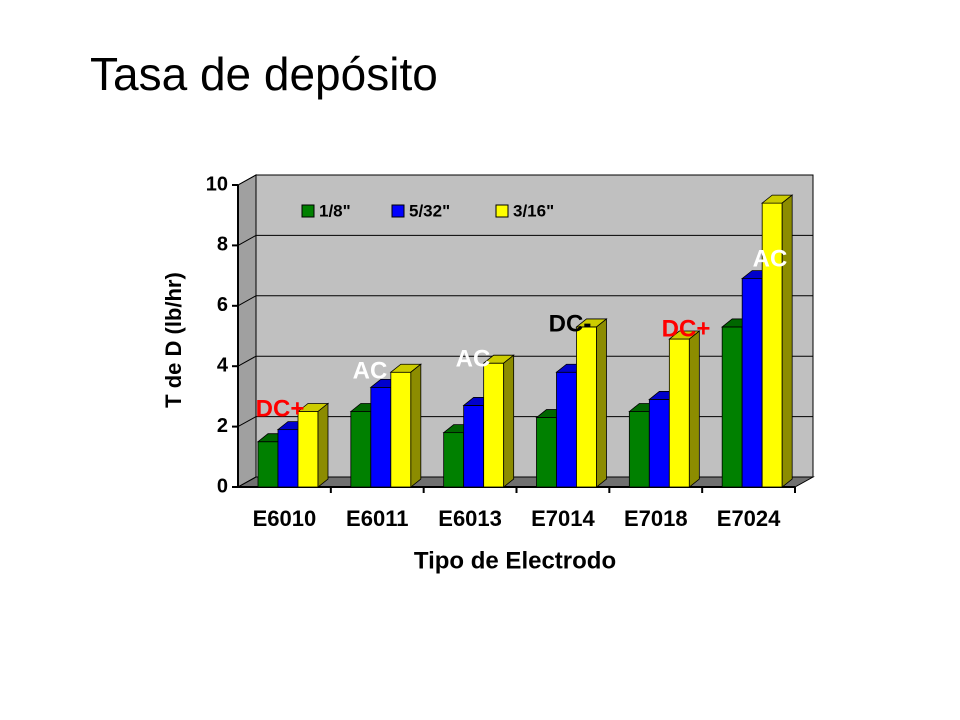 The width and height of the screenshot is (960, 720). Describe the element at coordinates (222, 426) in the screenshot. I see `y-tick-label: 2` at that location.